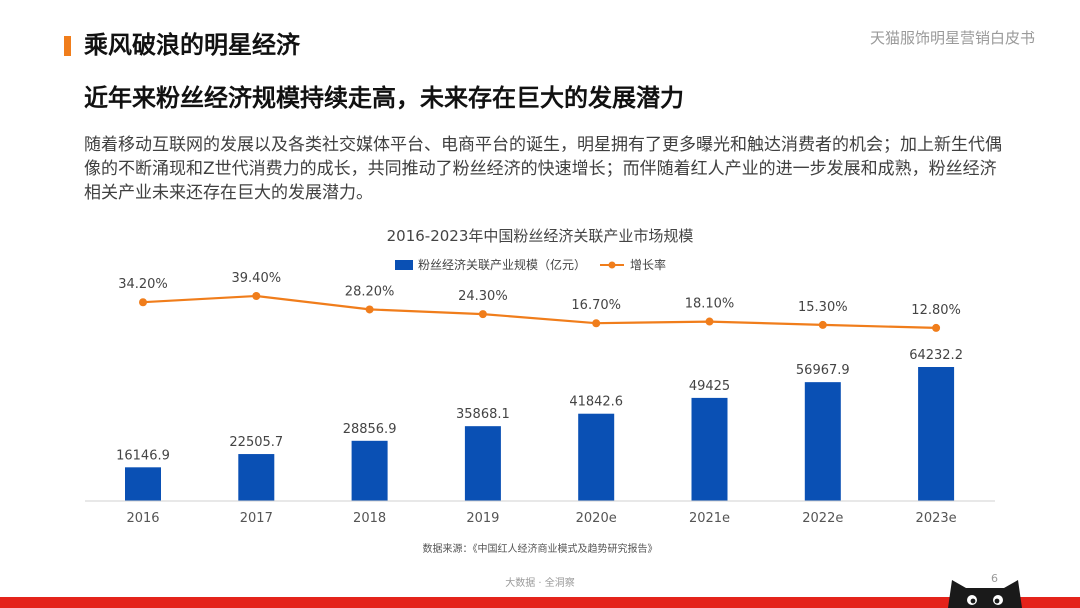 The width and height of the screenshot is (1080, 608). I want to click on bar-2021e, so click(709, 449).